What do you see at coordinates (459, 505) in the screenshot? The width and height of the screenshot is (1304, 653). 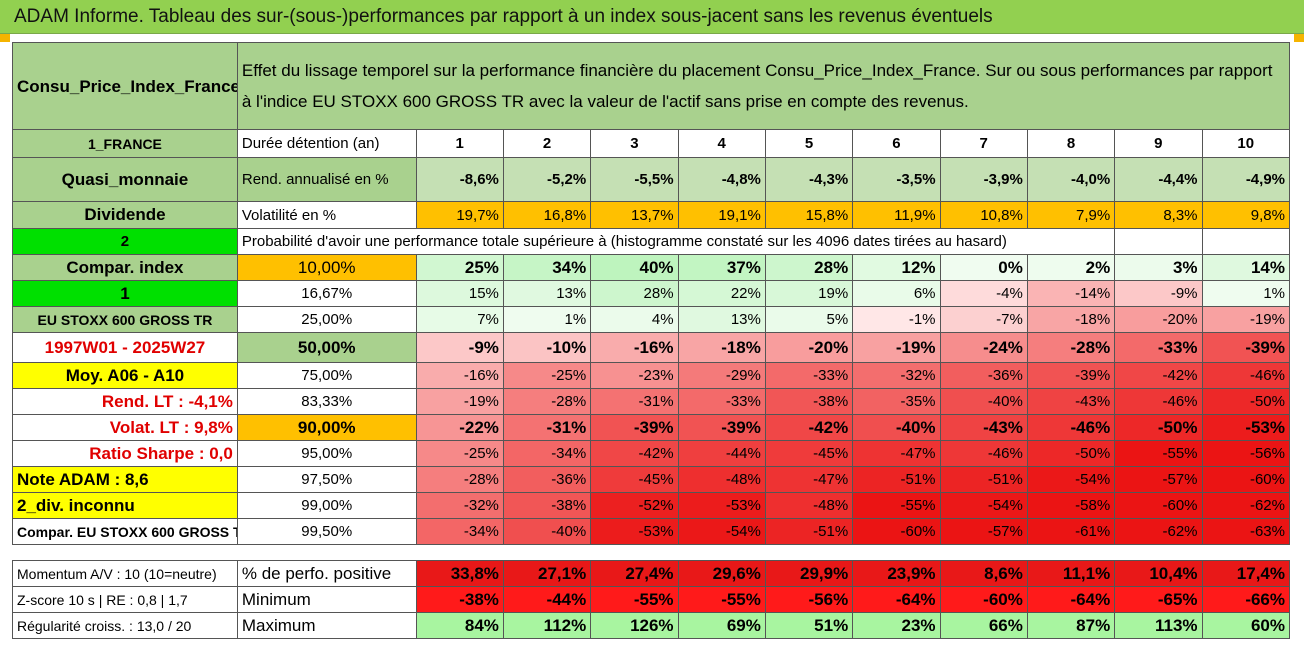 I see `probability-cell: -32%` at bounding box center [459, 505].